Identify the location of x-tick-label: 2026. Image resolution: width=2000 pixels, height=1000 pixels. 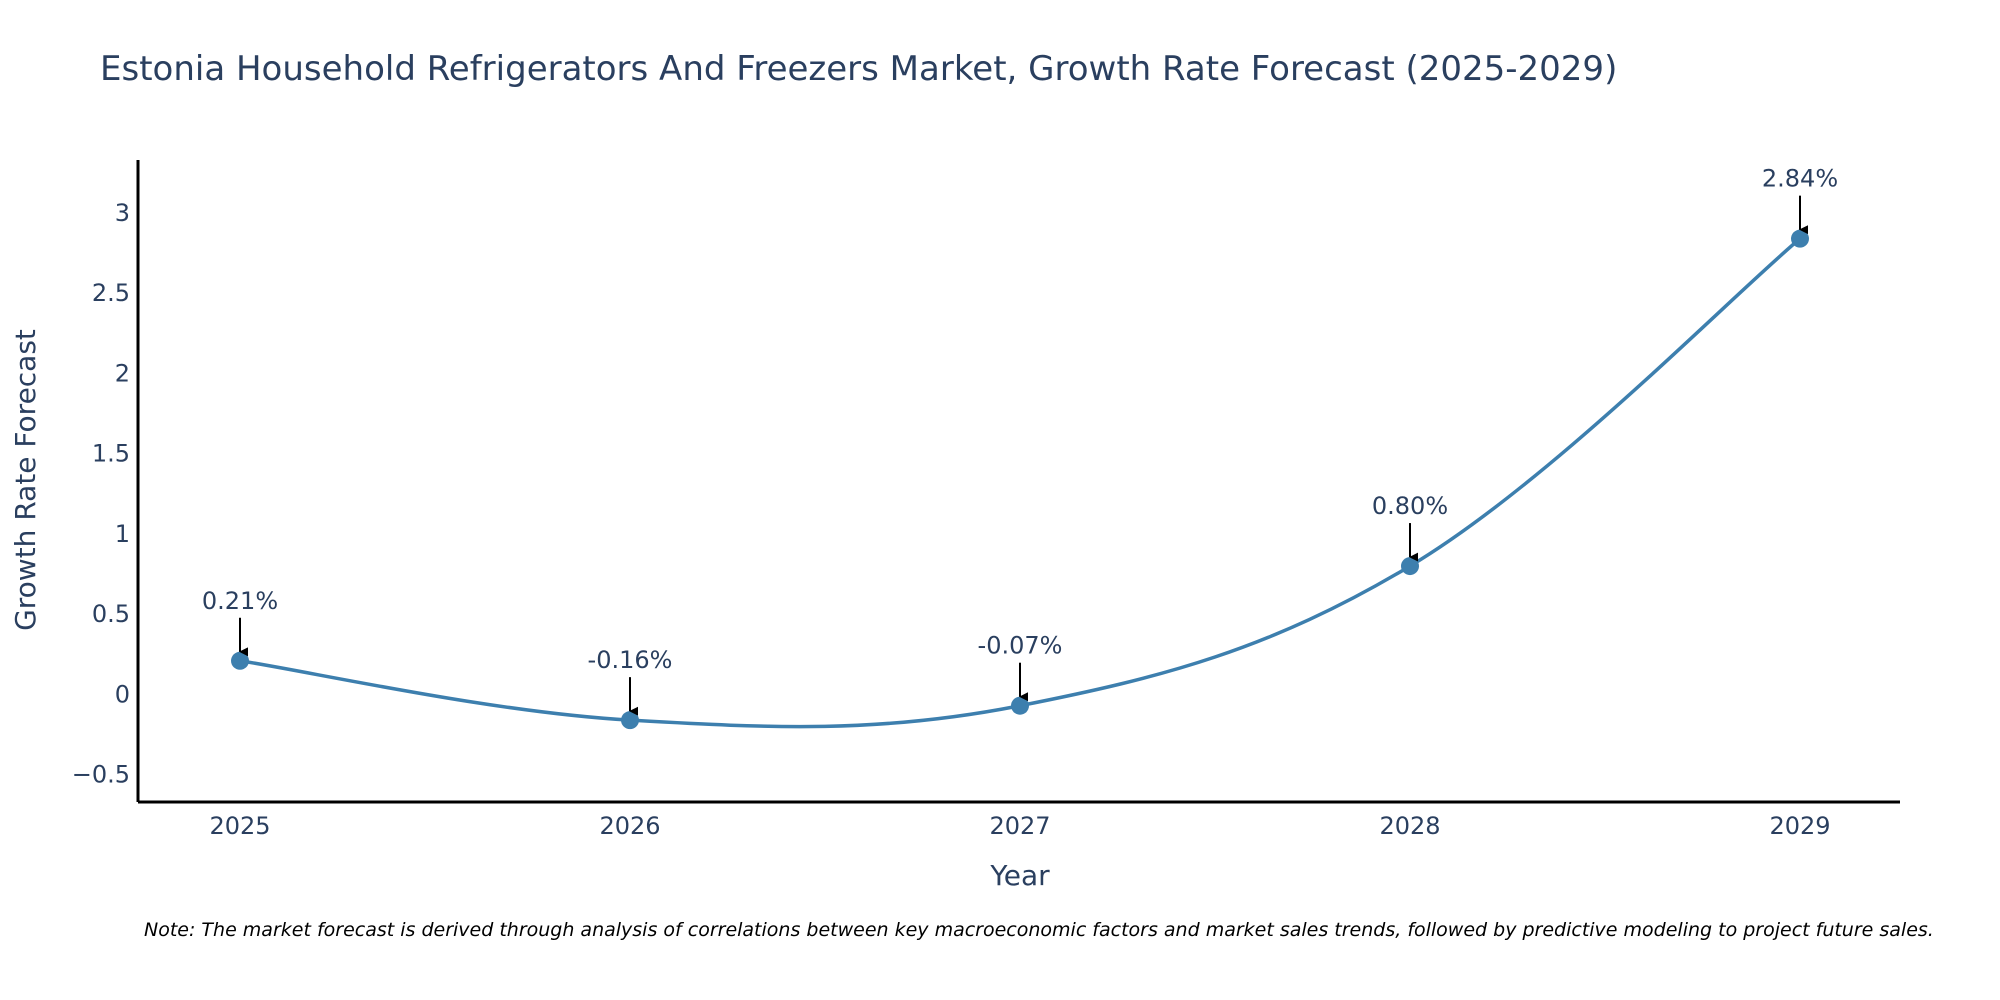
(629, 826).